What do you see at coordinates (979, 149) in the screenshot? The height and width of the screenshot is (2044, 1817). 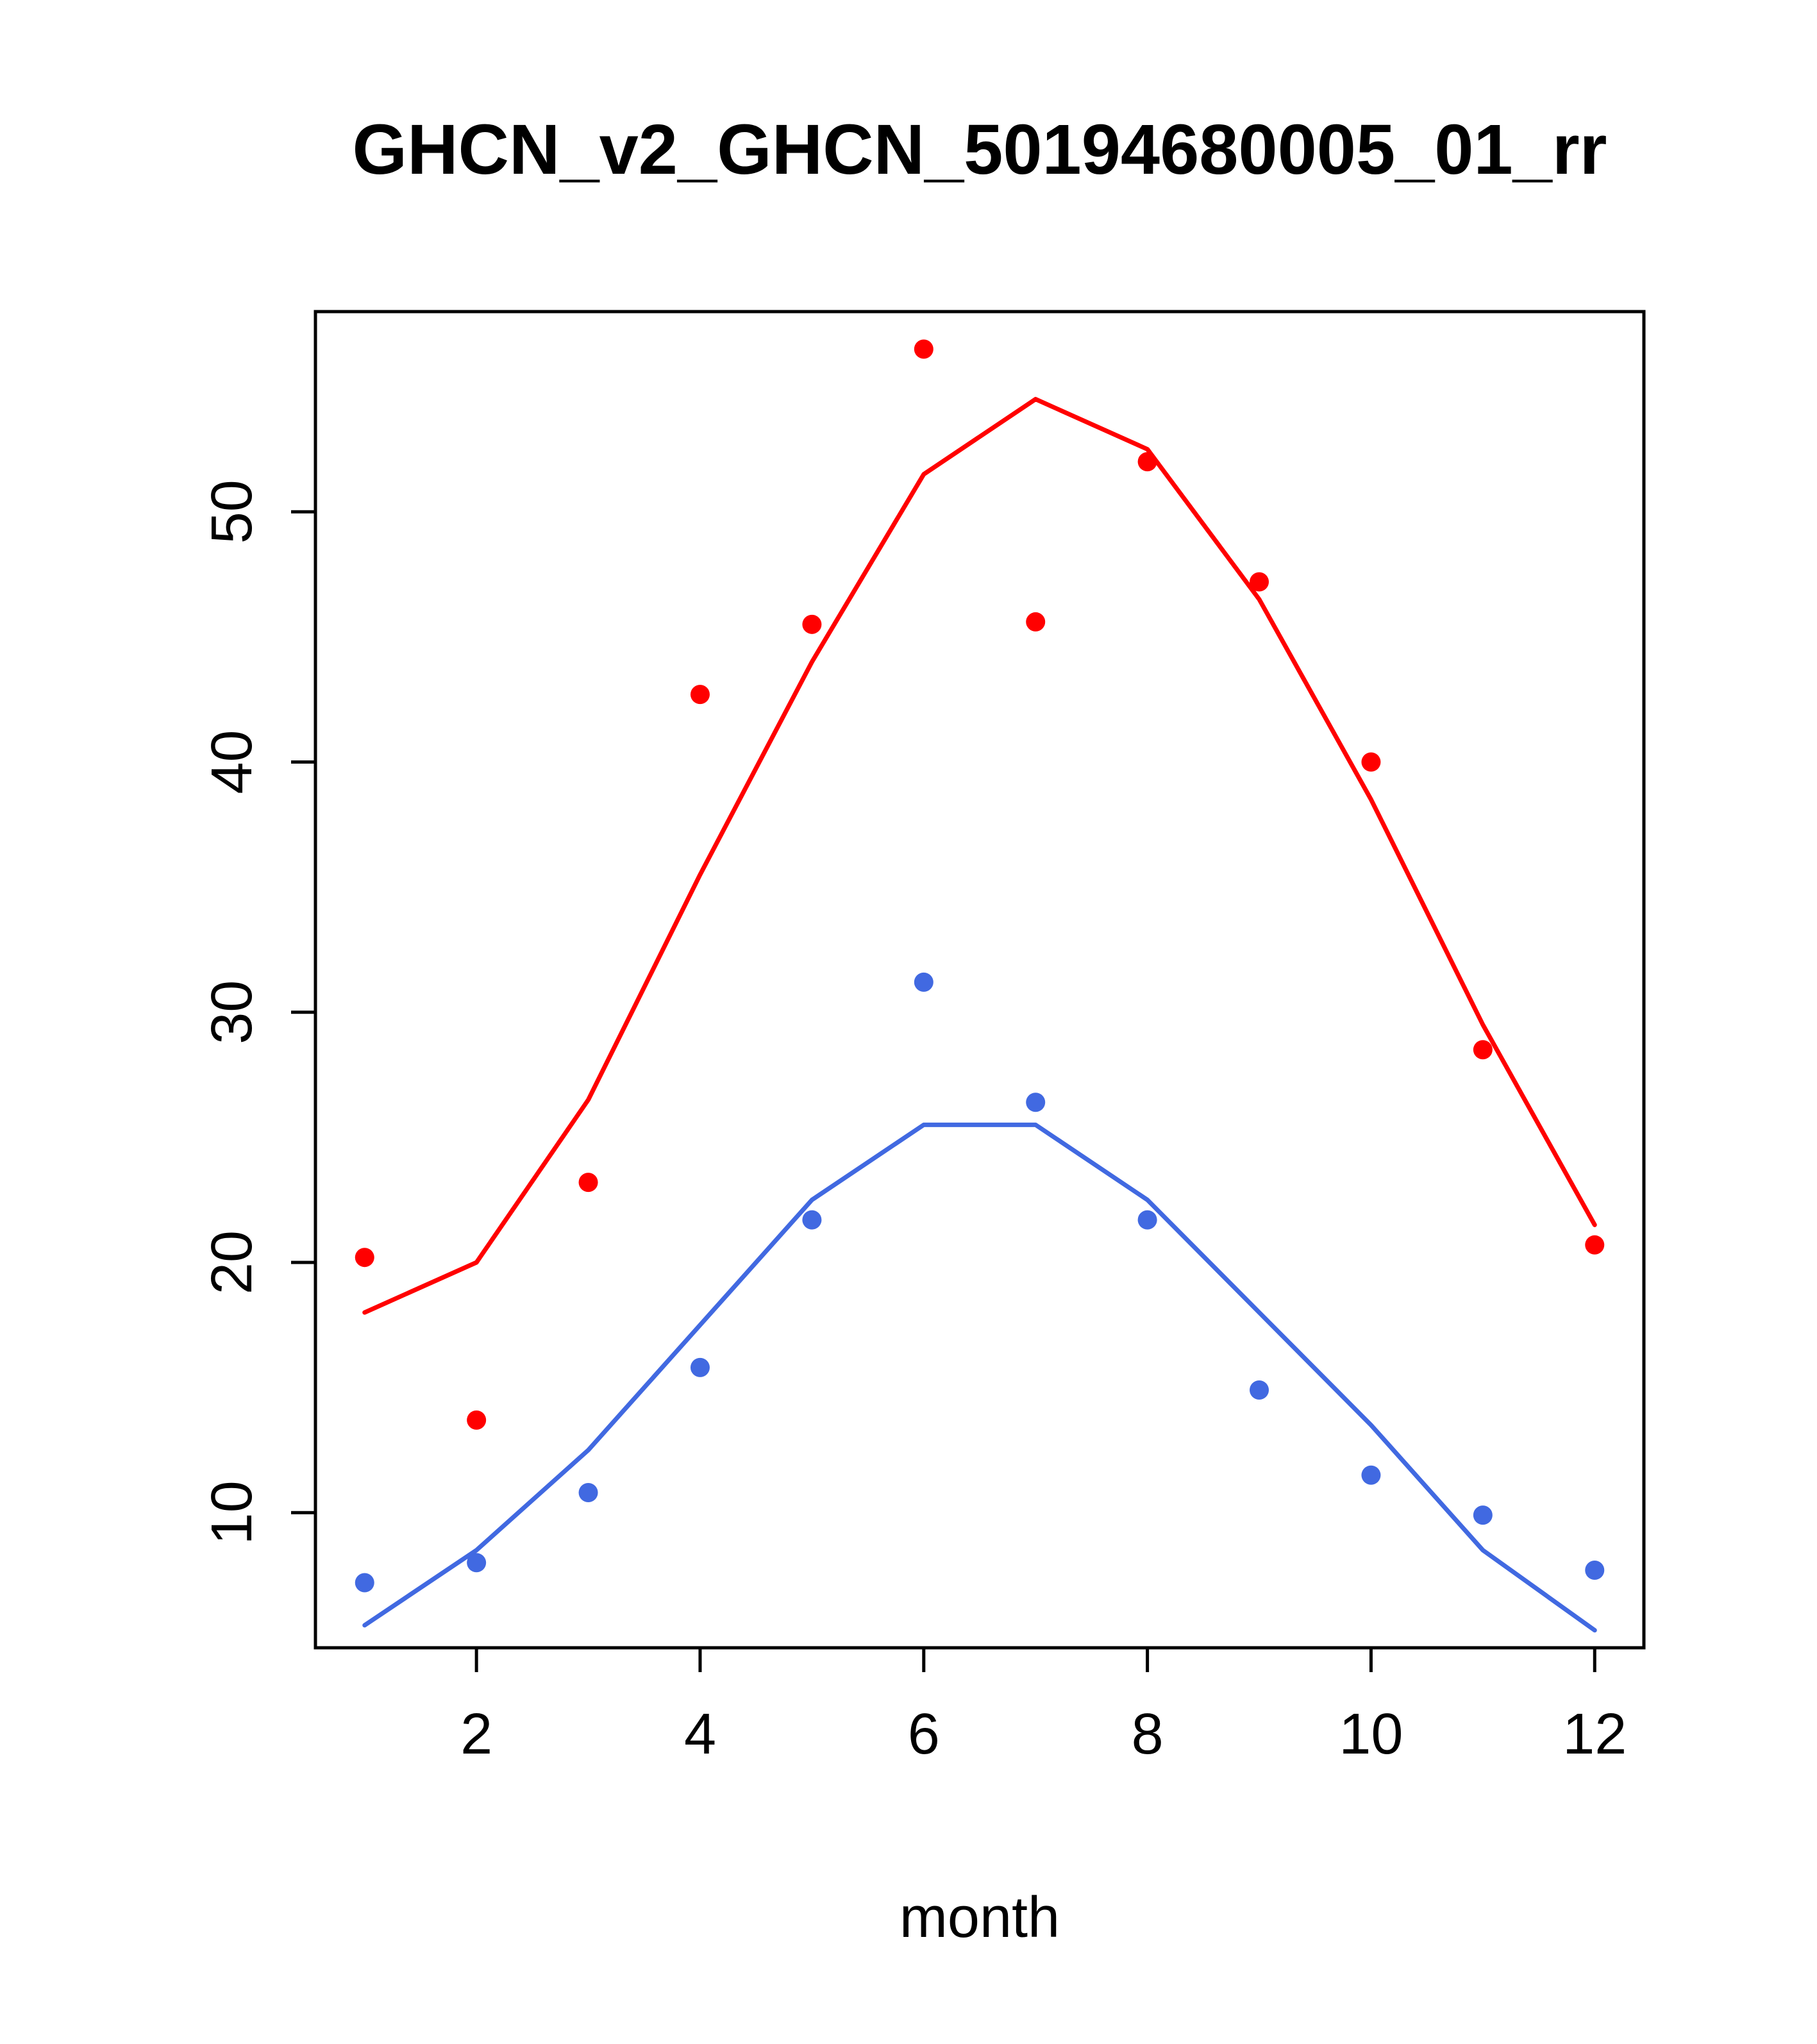 I see `chart-title: GHCN_v2_GHCN_50194680005_01_rr` at bounding box center [979, 149].